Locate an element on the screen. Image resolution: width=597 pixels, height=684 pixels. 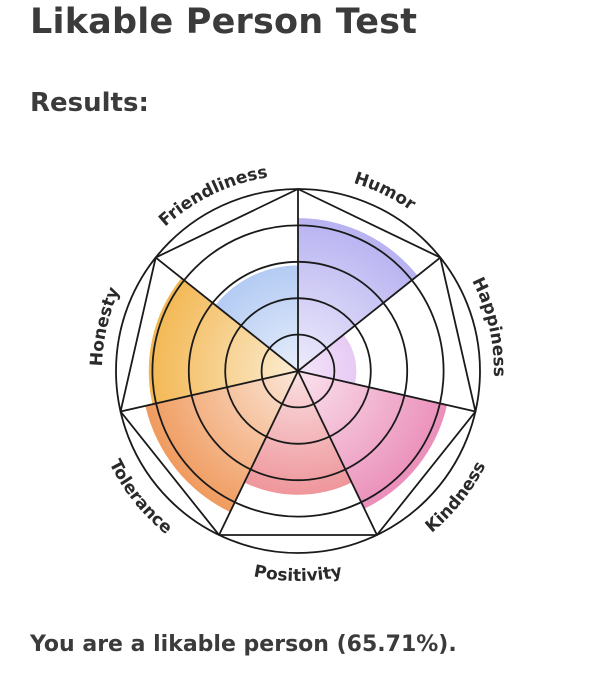
slice-humor-shade is located at coordinates (358, 294).